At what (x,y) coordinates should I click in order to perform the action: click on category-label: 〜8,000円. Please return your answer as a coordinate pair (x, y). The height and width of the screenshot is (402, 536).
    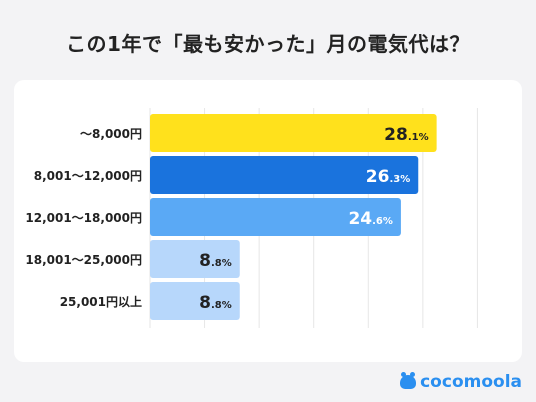
    Looking at the image, I should click on (111, 134).